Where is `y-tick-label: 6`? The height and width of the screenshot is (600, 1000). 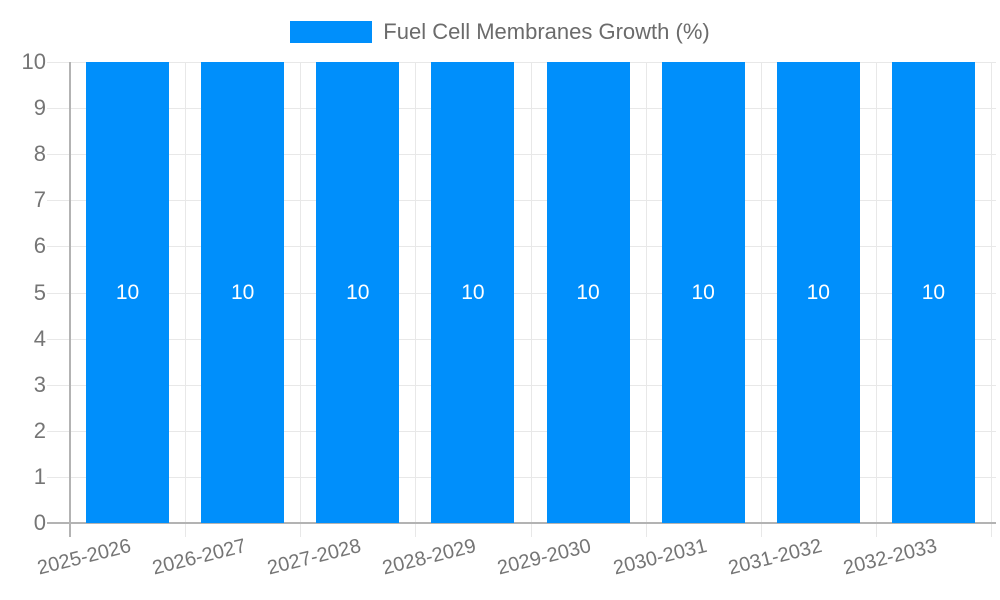 y-tick-label: 6 is located at coordinates (39, 246).